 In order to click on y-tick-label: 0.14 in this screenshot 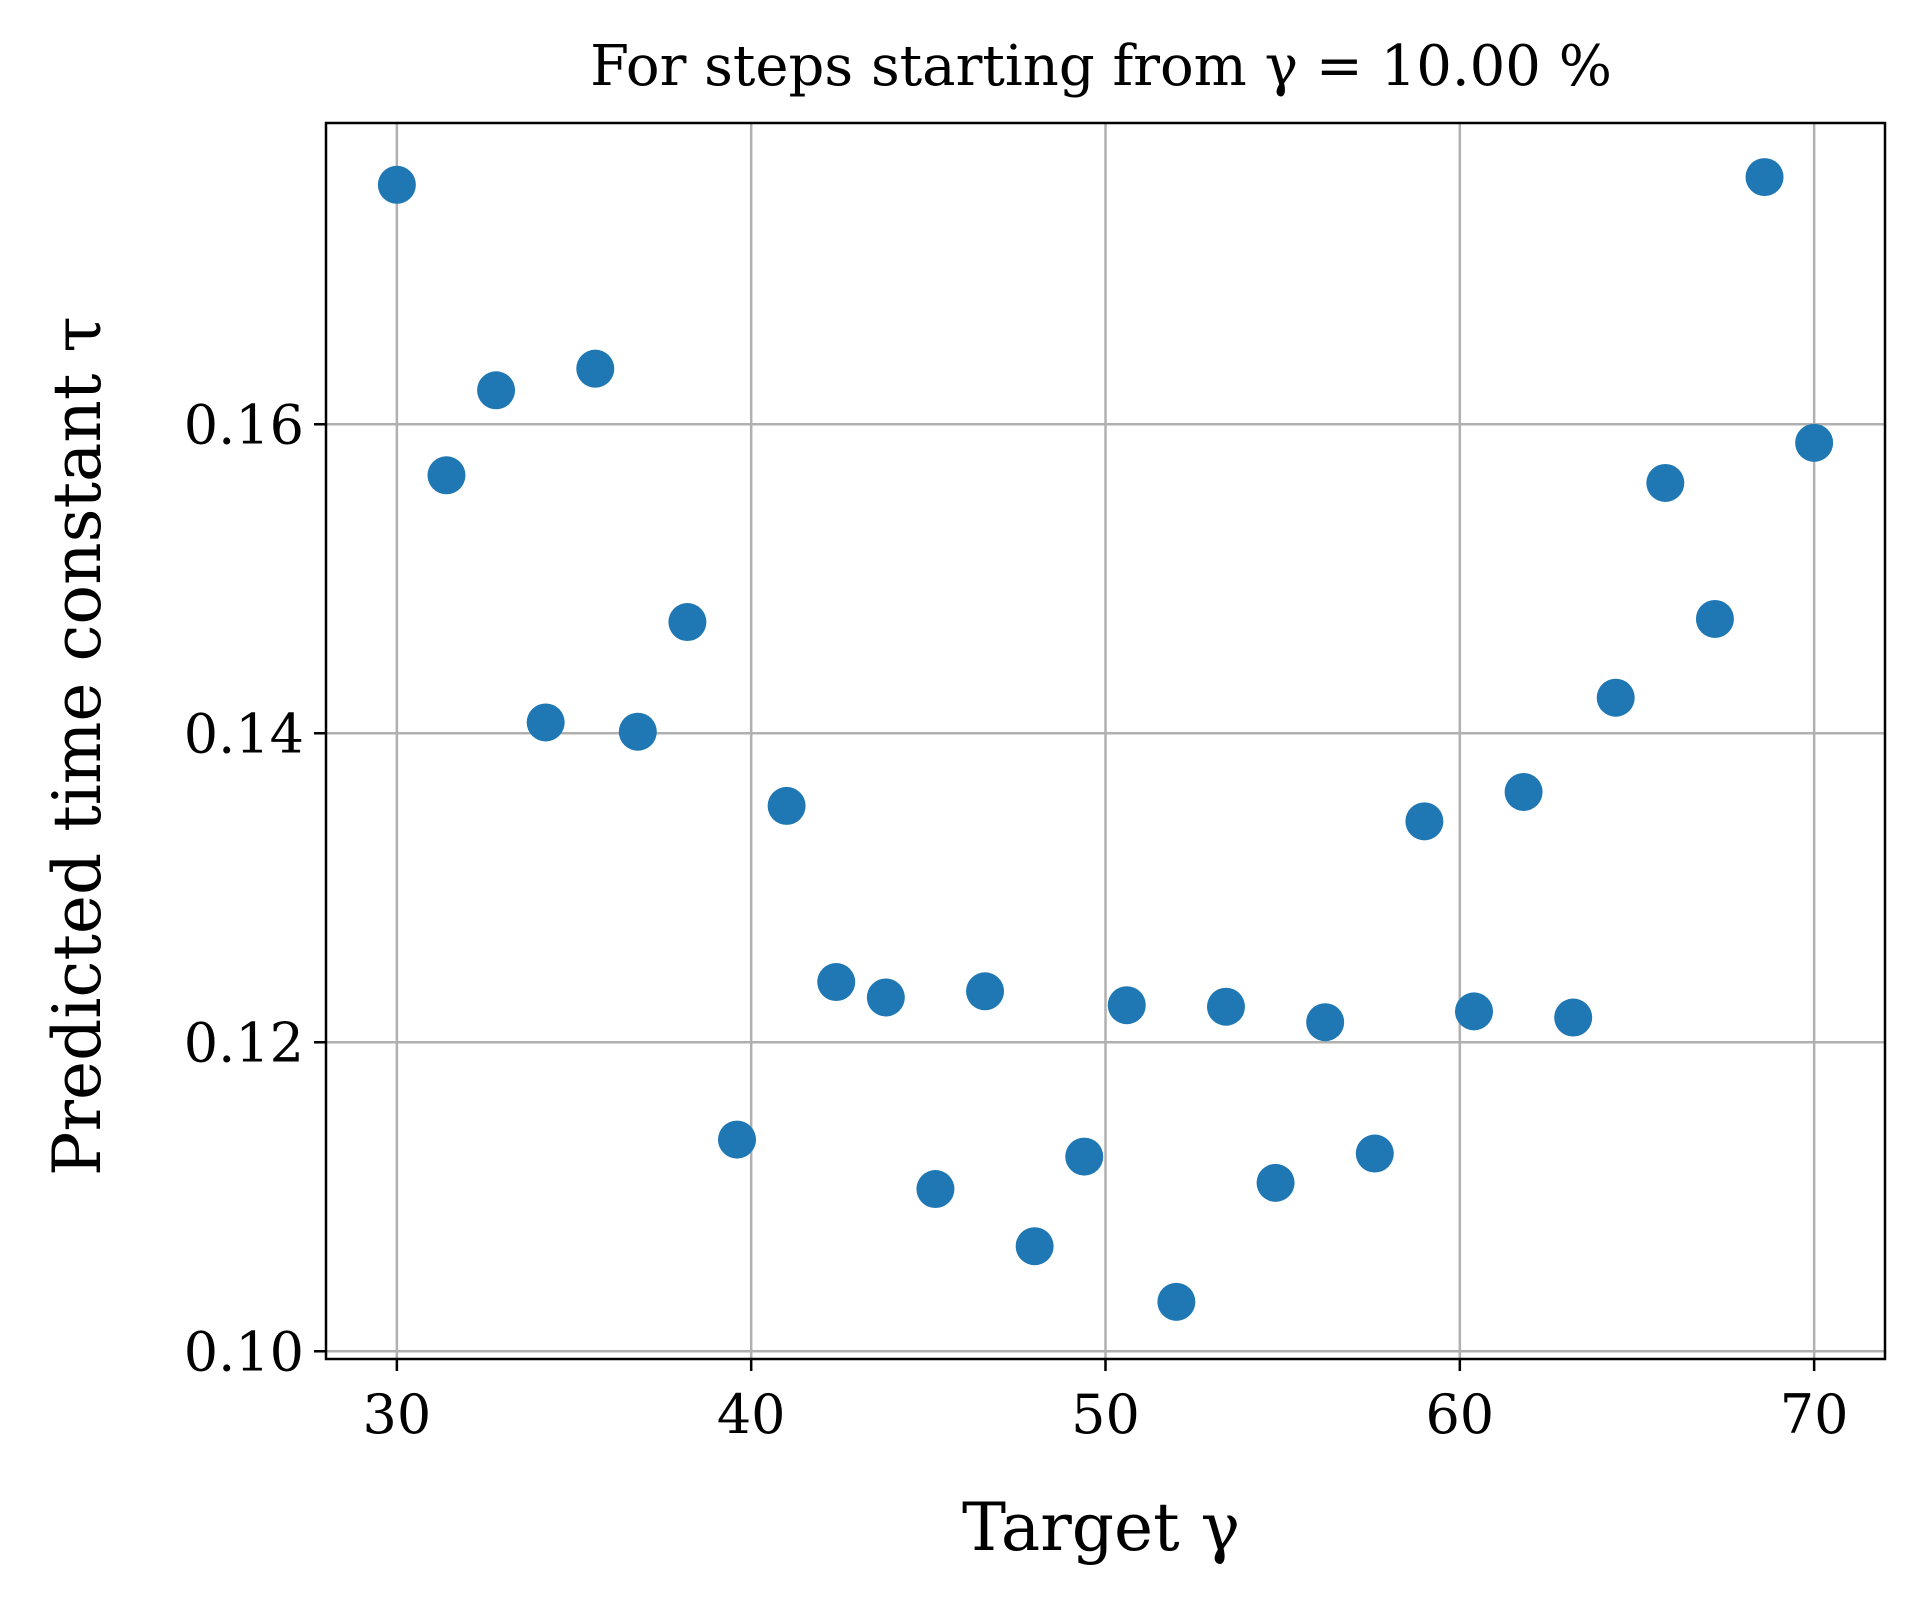, I will do `click(244, 733)`.